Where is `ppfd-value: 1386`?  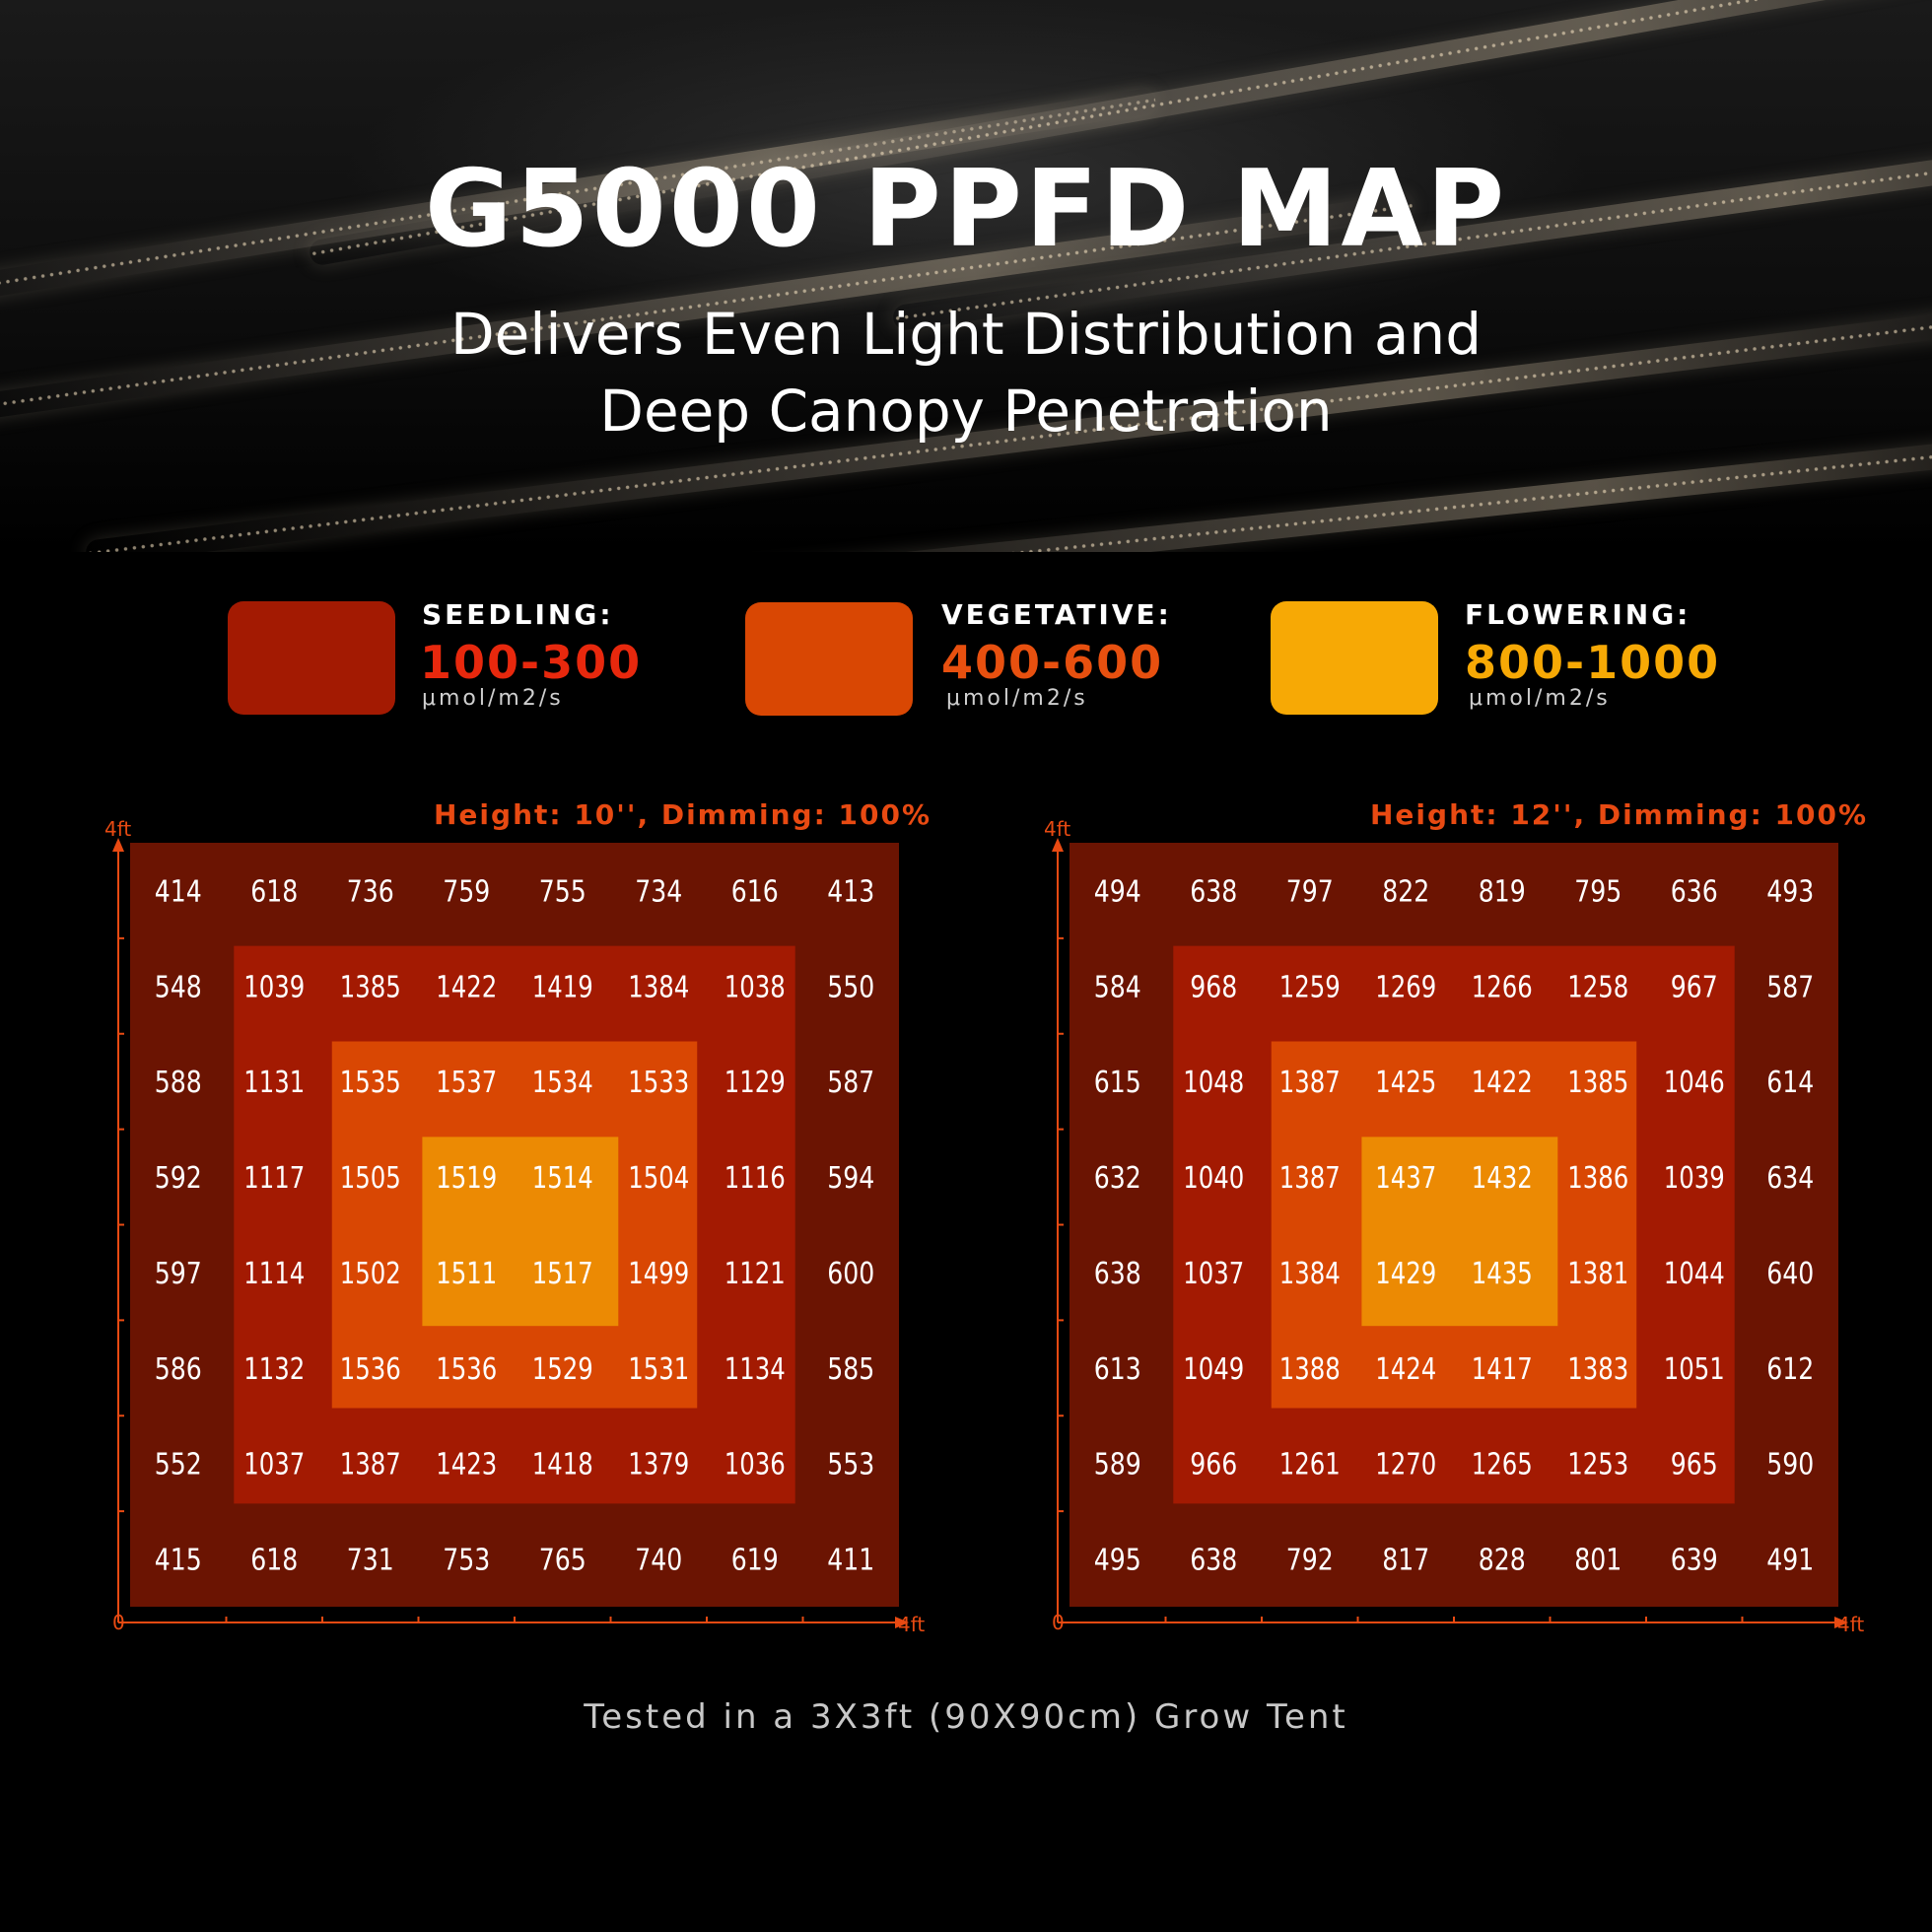
ppfd-value: 1386 is located at coordinates (1597, 1178).